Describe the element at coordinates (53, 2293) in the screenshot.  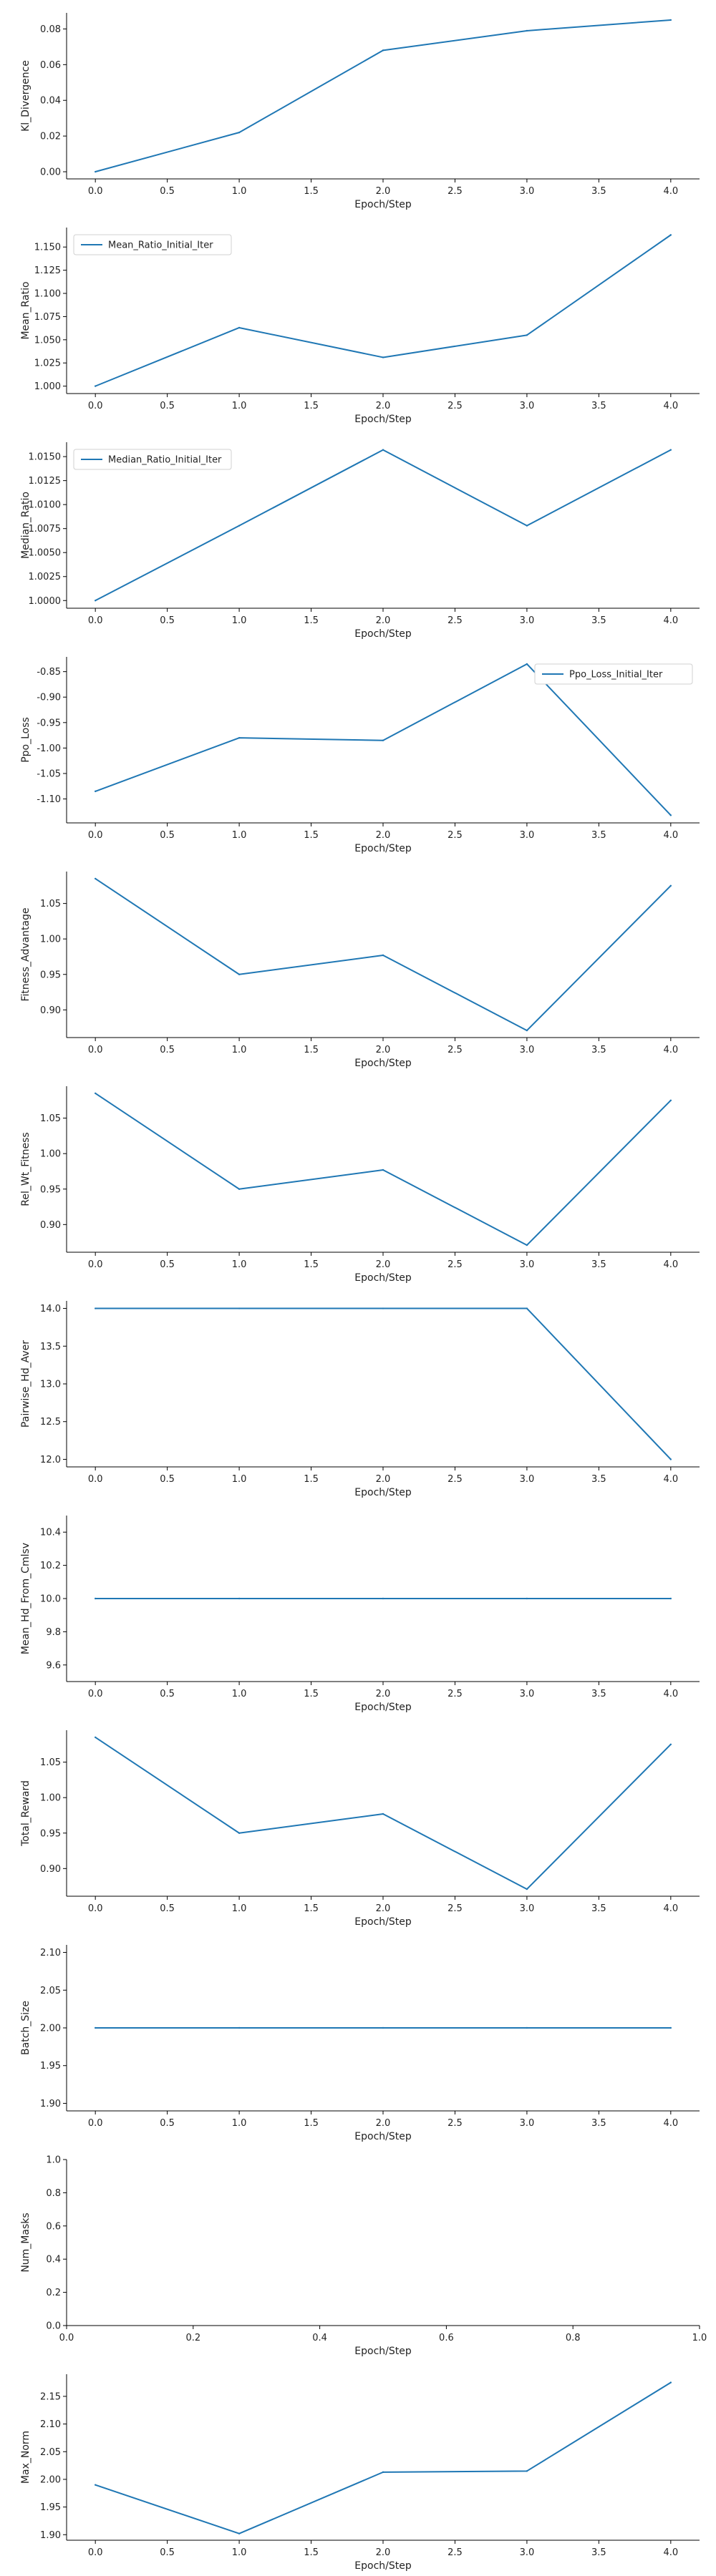
I see `y-tick-label: 0.2` at that location.